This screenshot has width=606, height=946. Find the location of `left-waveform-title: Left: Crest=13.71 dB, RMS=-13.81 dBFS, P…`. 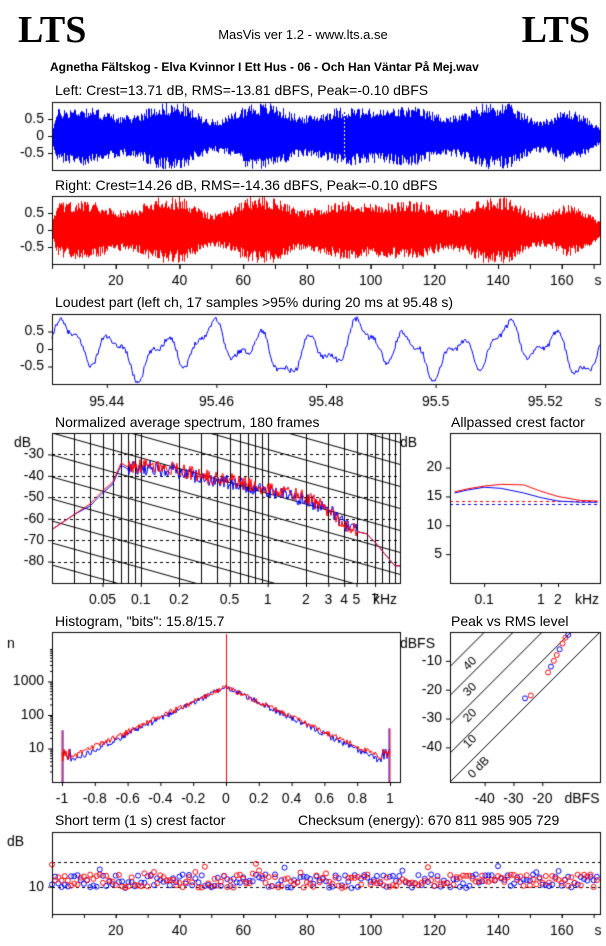

left-waveform-title: Left: Crest=13.71 dB, RMS=-13.81 dBFS, P… is located at coordinates (242, 90).